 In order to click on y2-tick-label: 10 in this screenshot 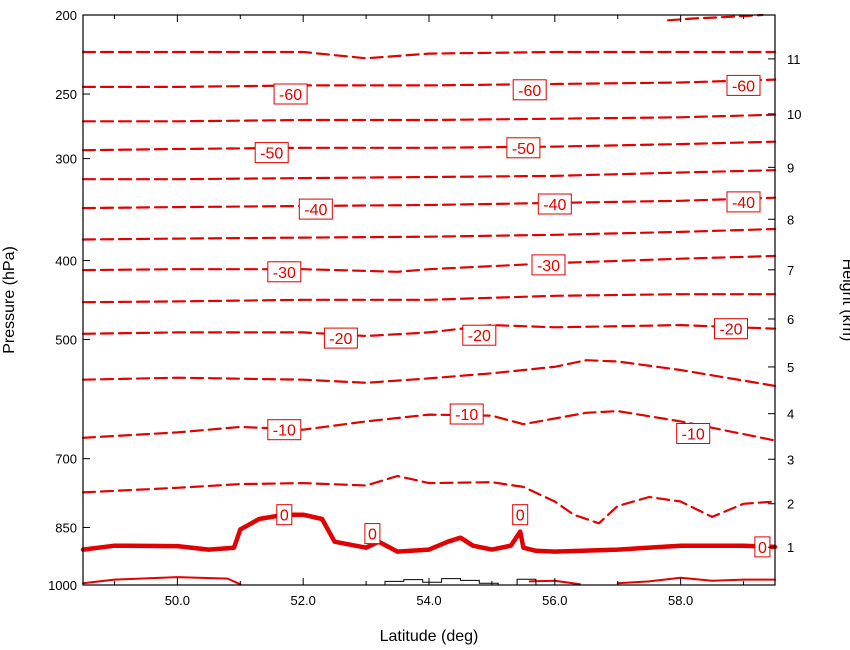, I will do `click(794, 114)`.